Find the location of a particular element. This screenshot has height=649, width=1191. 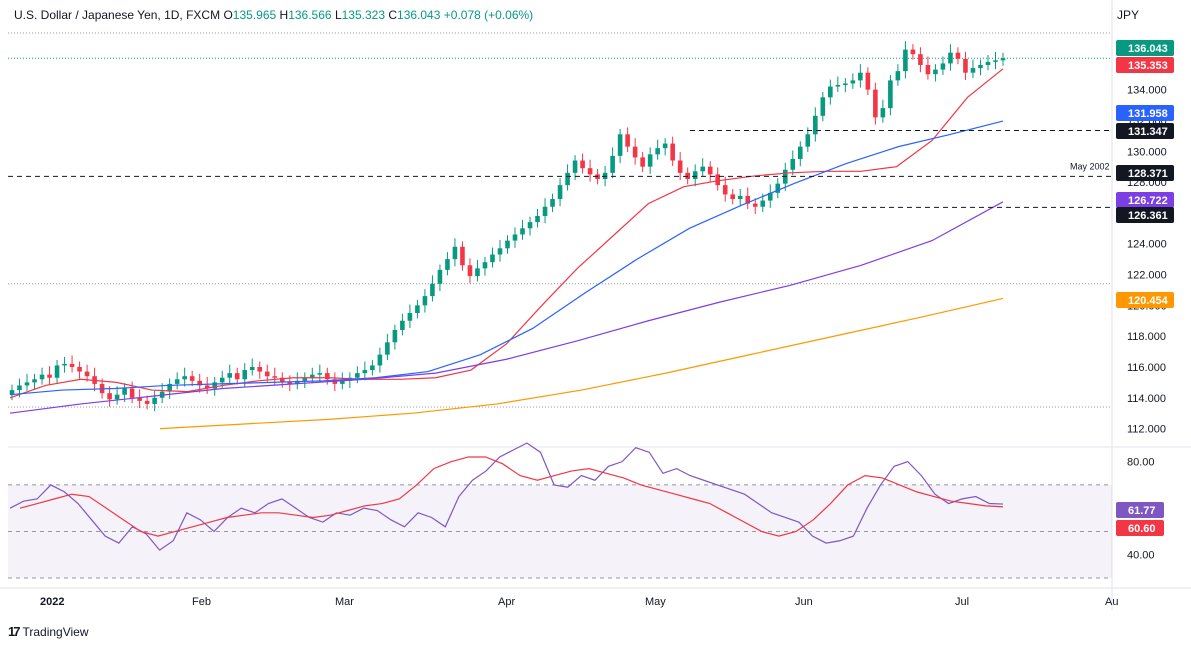

time-tick-label: Mar is located at coordinates (344, 602).